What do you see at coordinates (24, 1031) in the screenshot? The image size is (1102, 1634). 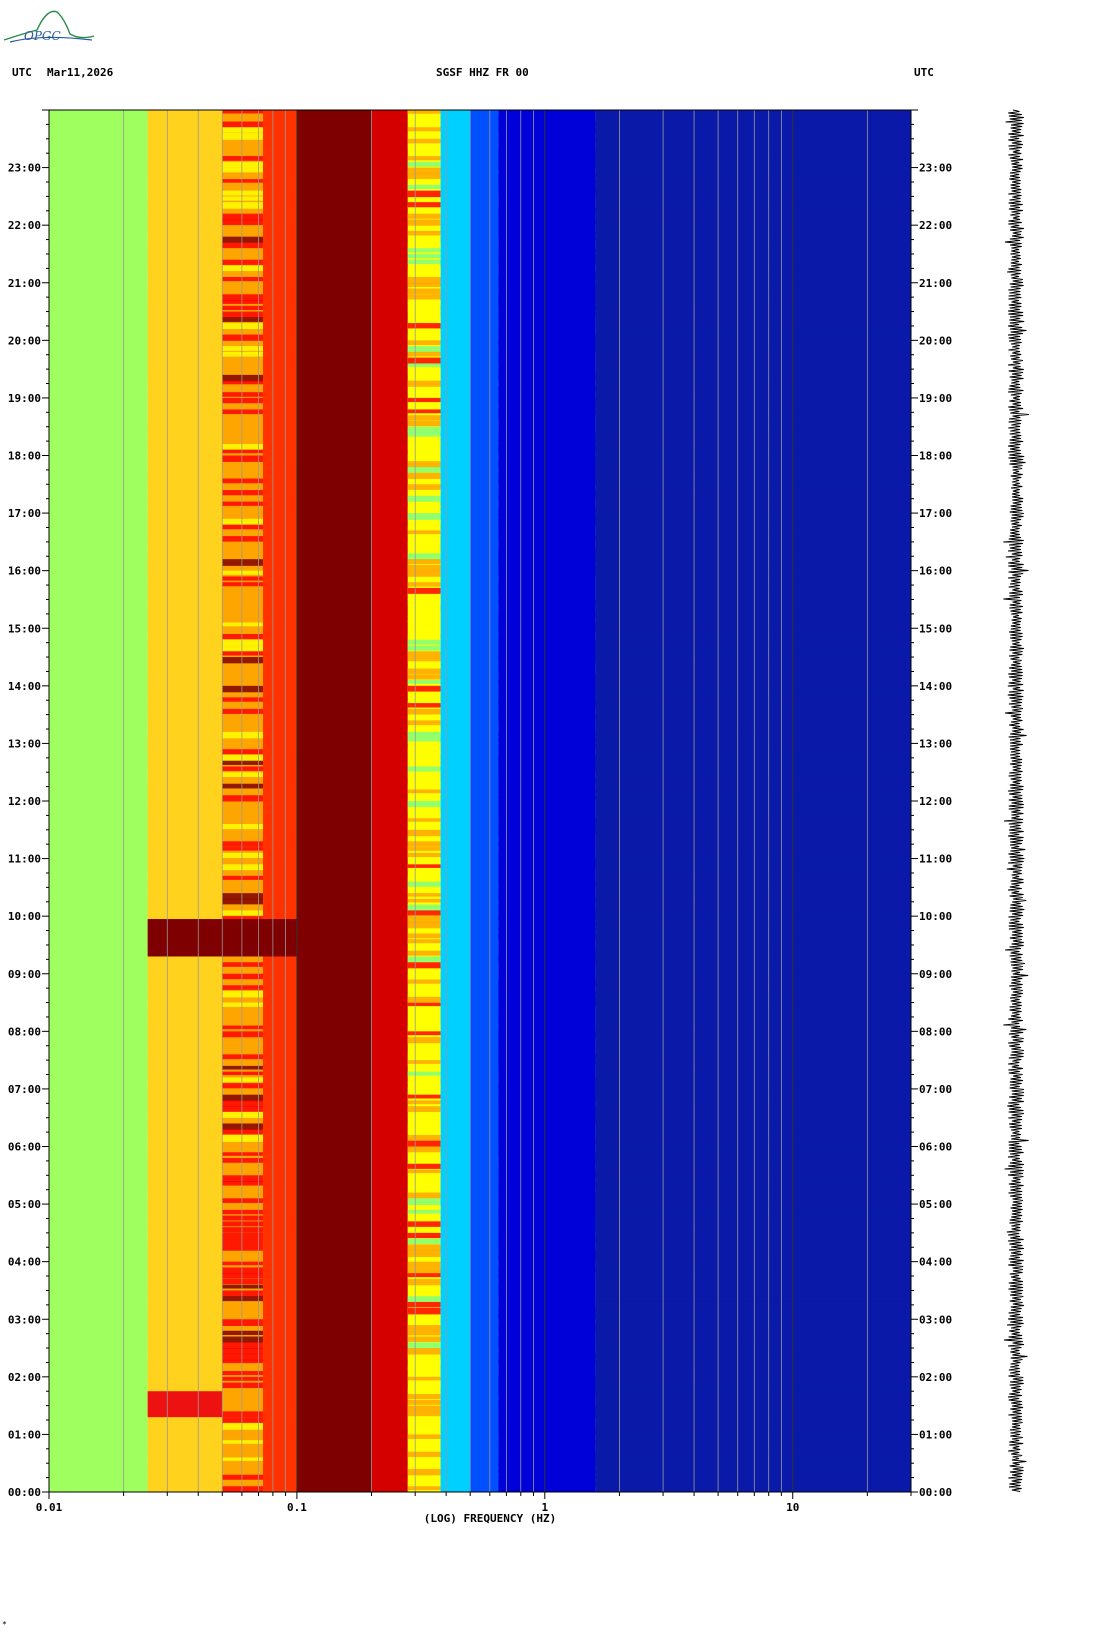 I see `y-tick-label-left: 08:00` at bounding box center [24, 1031].